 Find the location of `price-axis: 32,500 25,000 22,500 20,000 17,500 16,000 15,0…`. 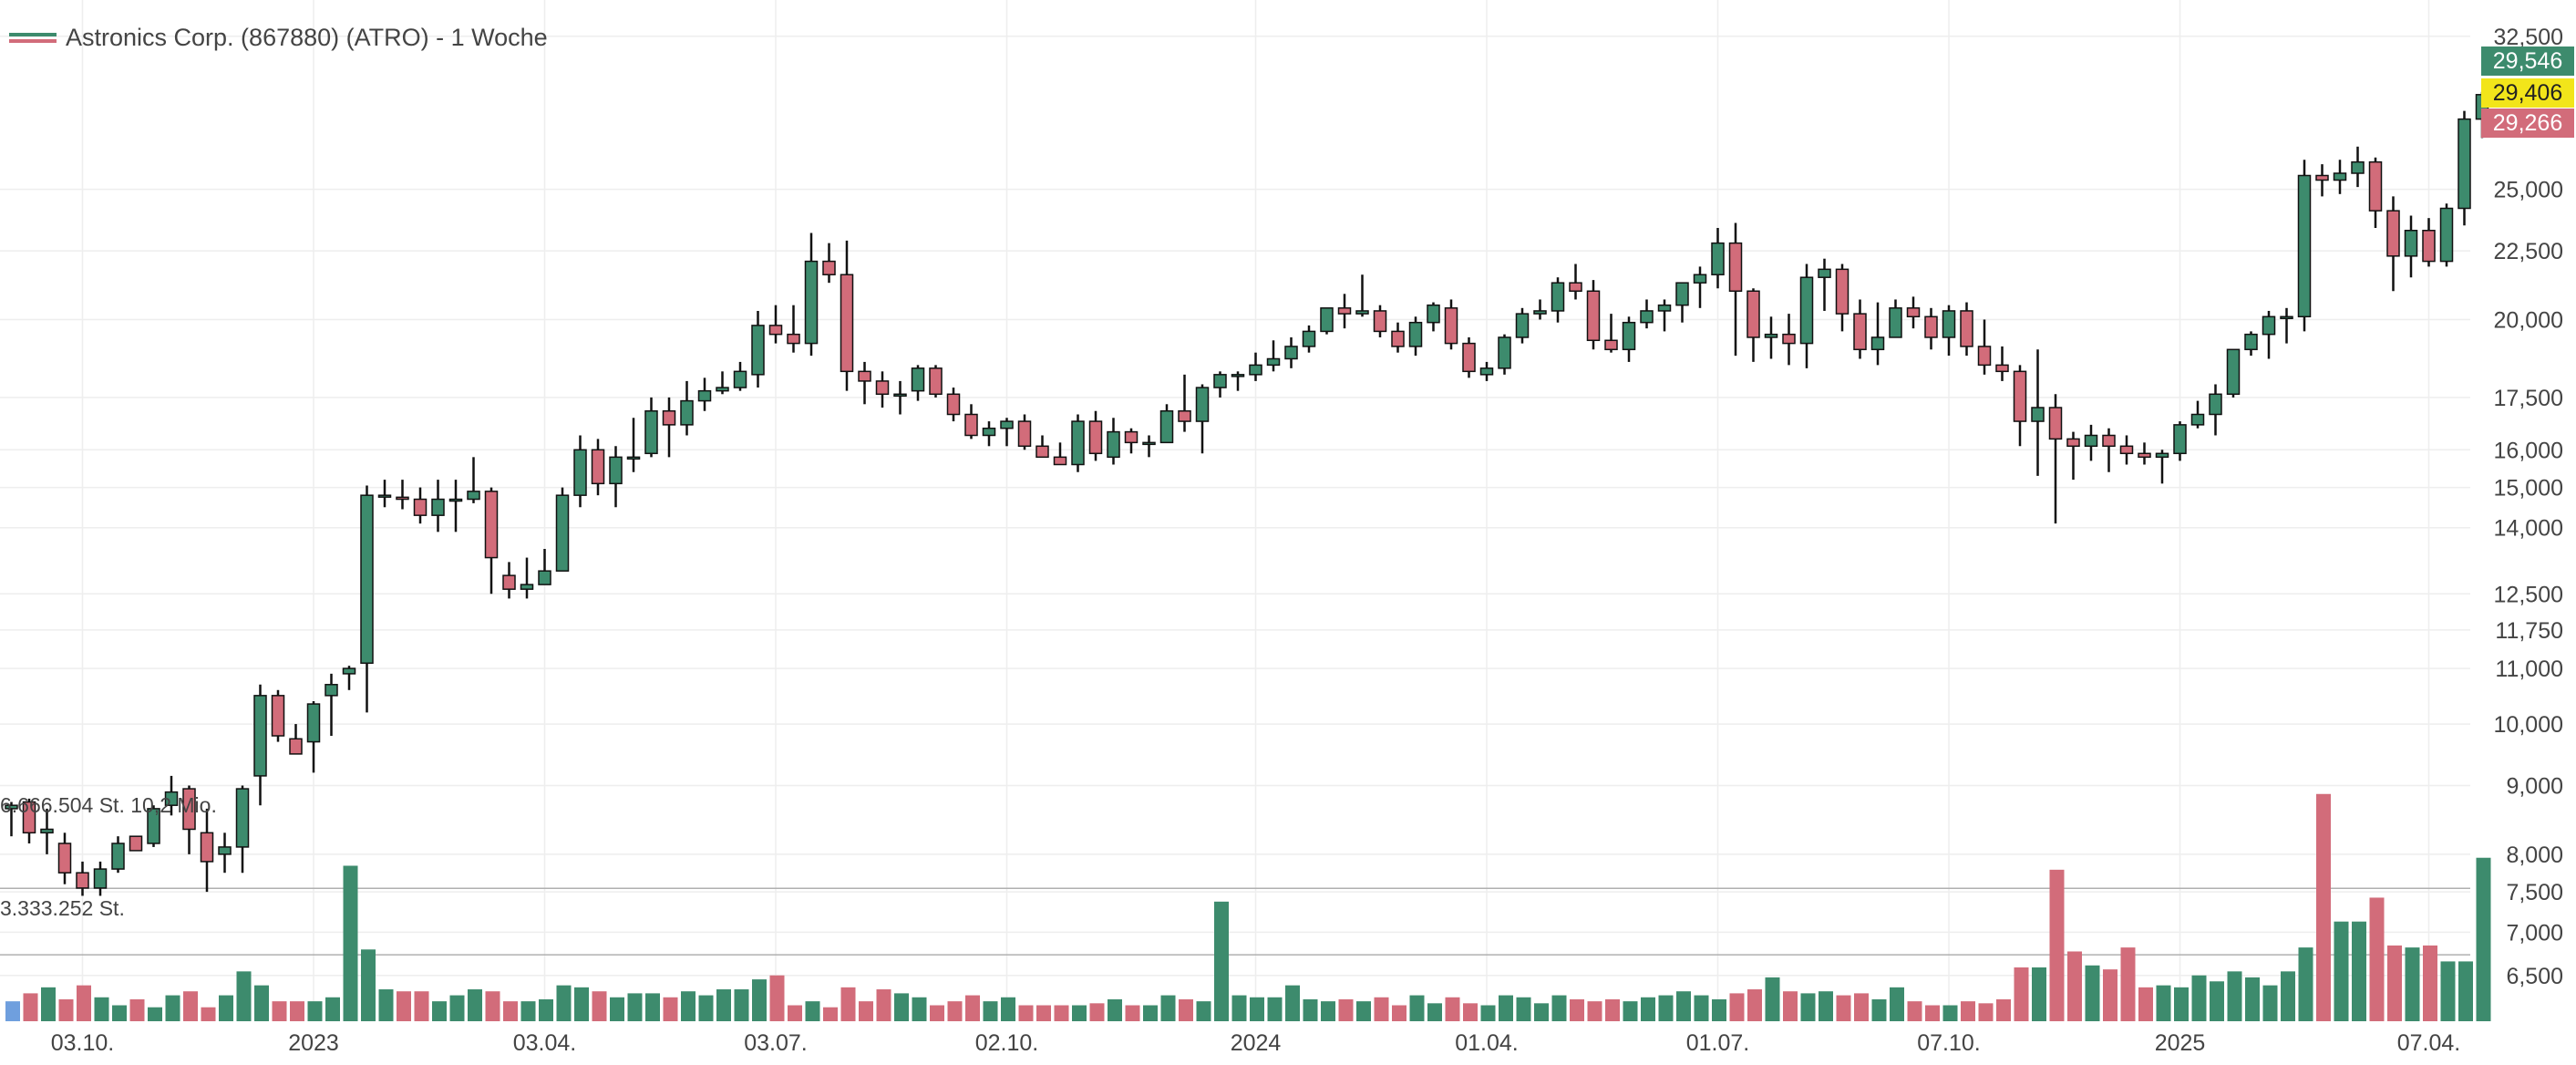

price-axis: 32,500 25,000 22,500 20,000 17,500 16,000 15,0… is located at coordinates (2528, 507).